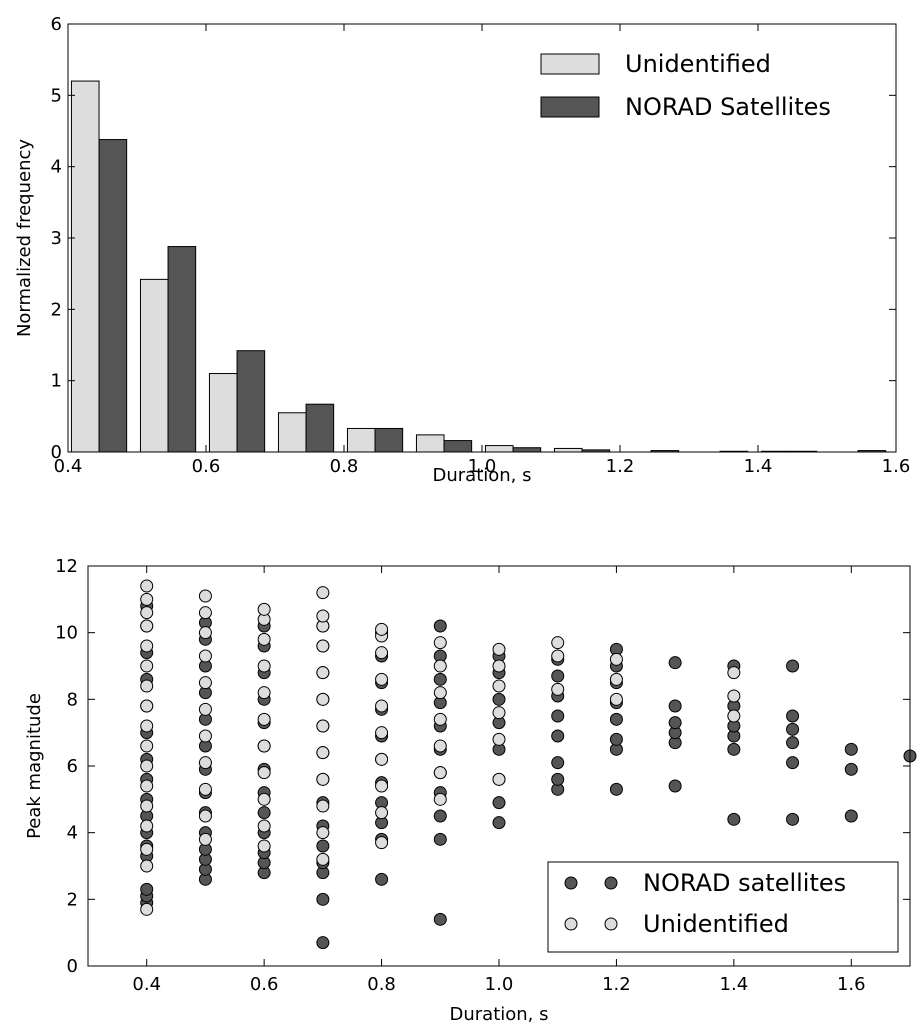 The height and width of the screenshot is (1030, 920). Describe the element at coordinates (34, 766) in the screenshot. I see `scatter-y-axis-label: Peak magnitude` at that location.